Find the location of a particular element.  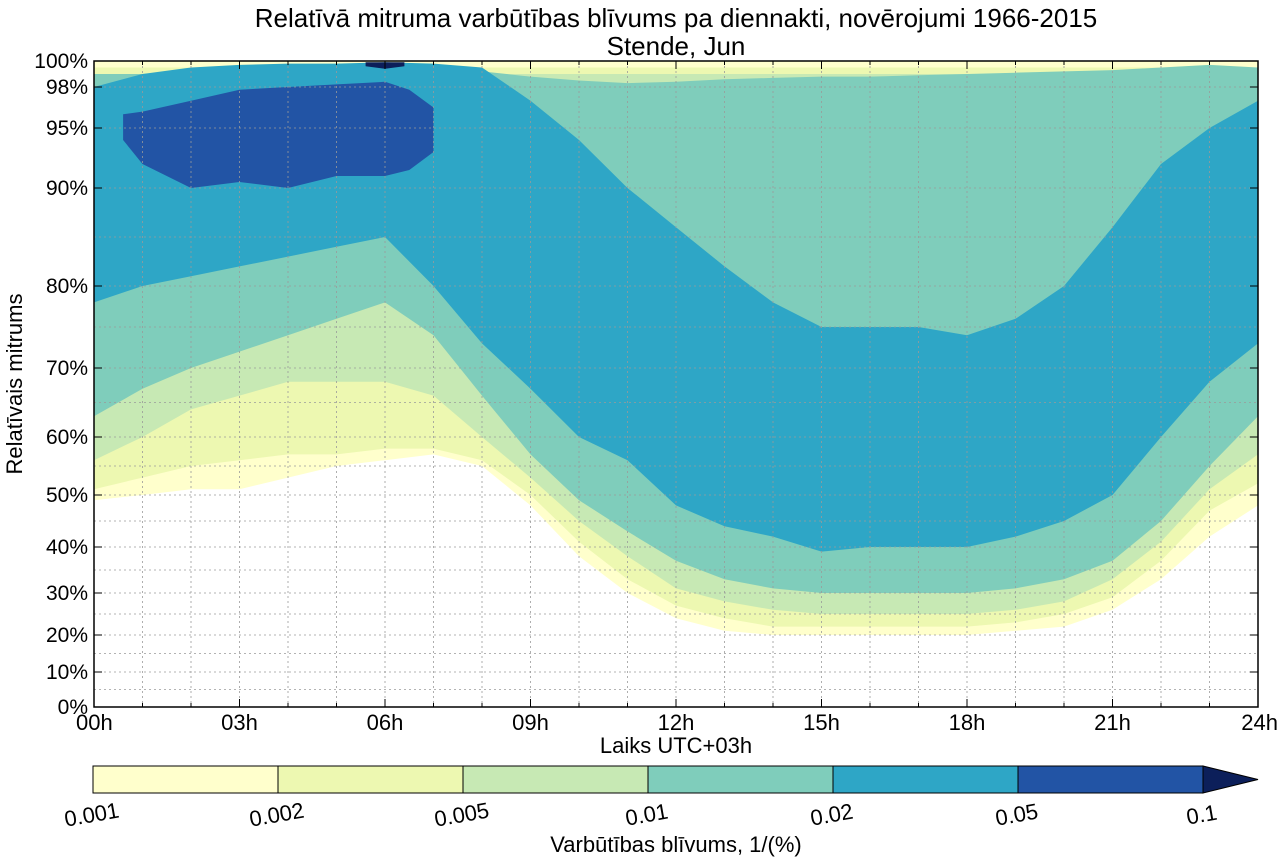

y-tick-label: 30% is located at coordinates (67, 593).